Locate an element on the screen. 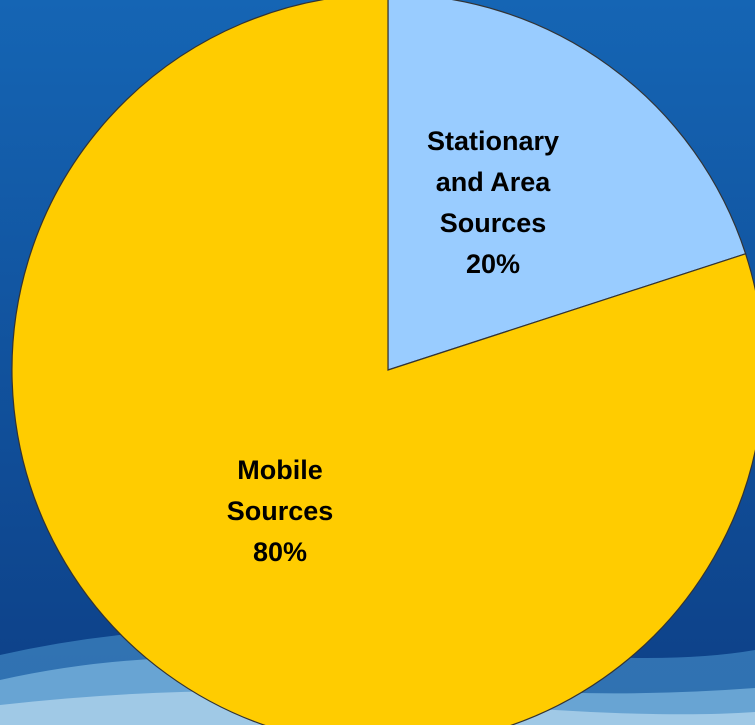 The height and width of the screenshot is (725, 755). slice-label-1-line-2: and Area is located at coordinates (494, 182).